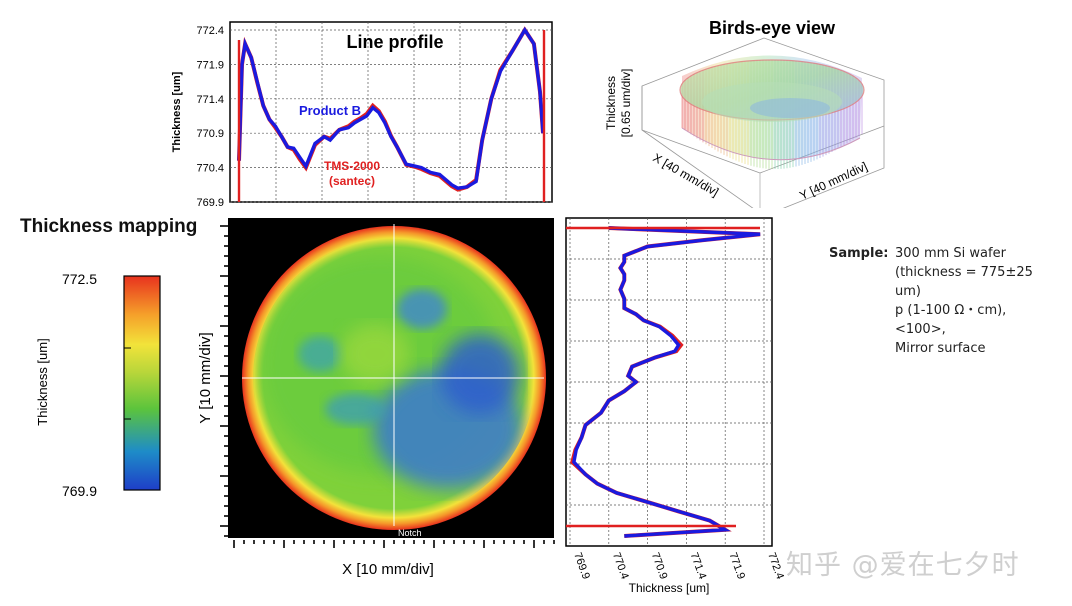 The height and width of the screenshot is (606, 1072). Describe the element at coordinates (964, 282) in the screenshot. I see `sample-line: (thickness = 775±25 um)` at that location.